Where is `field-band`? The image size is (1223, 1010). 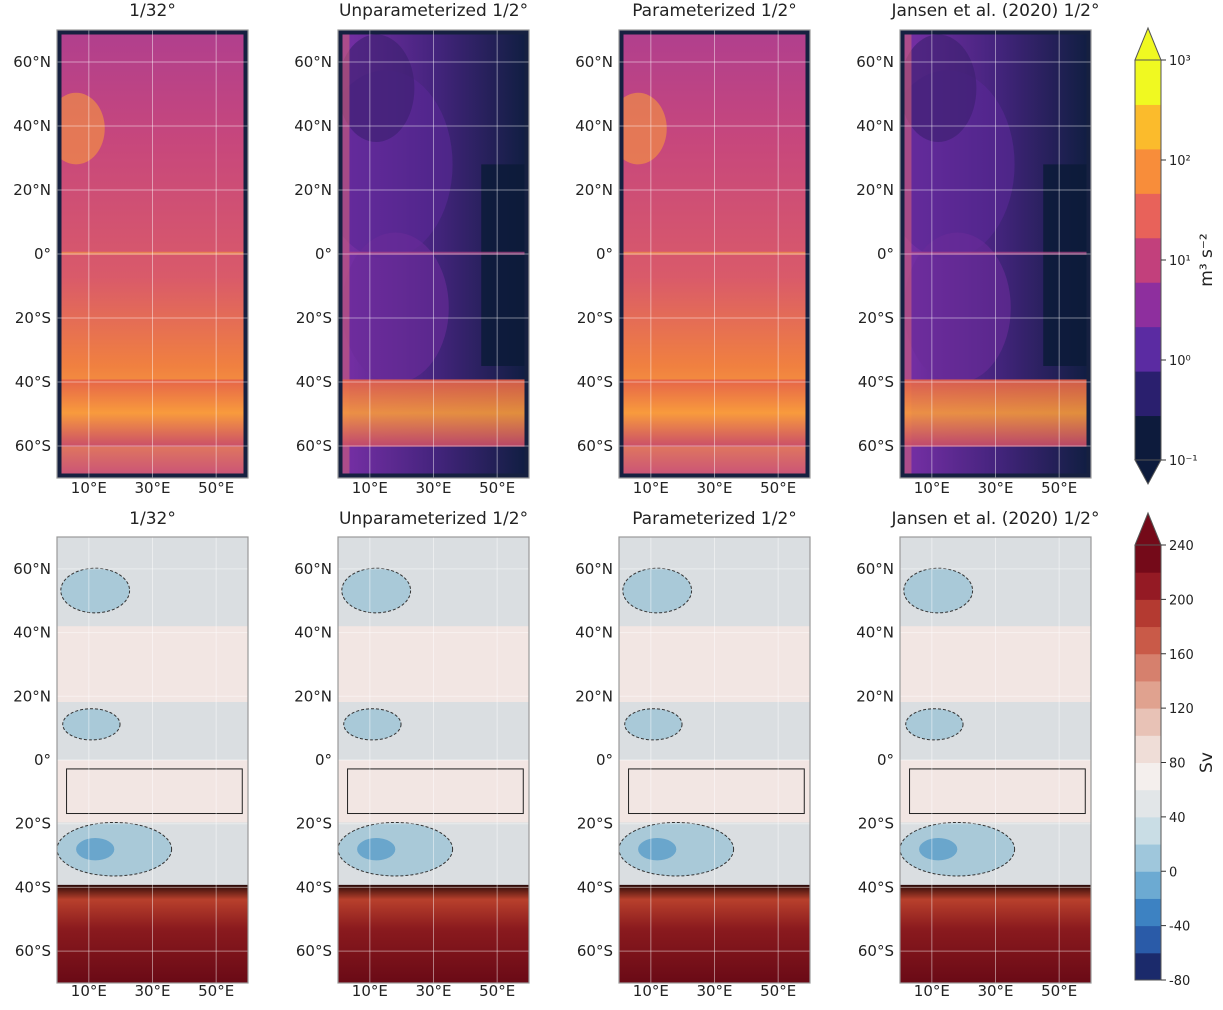
field-band is located at coordinates (995, 413).